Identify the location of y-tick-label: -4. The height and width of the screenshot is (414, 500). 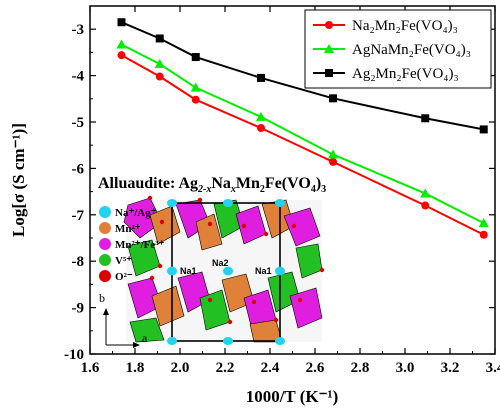
(78, 77).